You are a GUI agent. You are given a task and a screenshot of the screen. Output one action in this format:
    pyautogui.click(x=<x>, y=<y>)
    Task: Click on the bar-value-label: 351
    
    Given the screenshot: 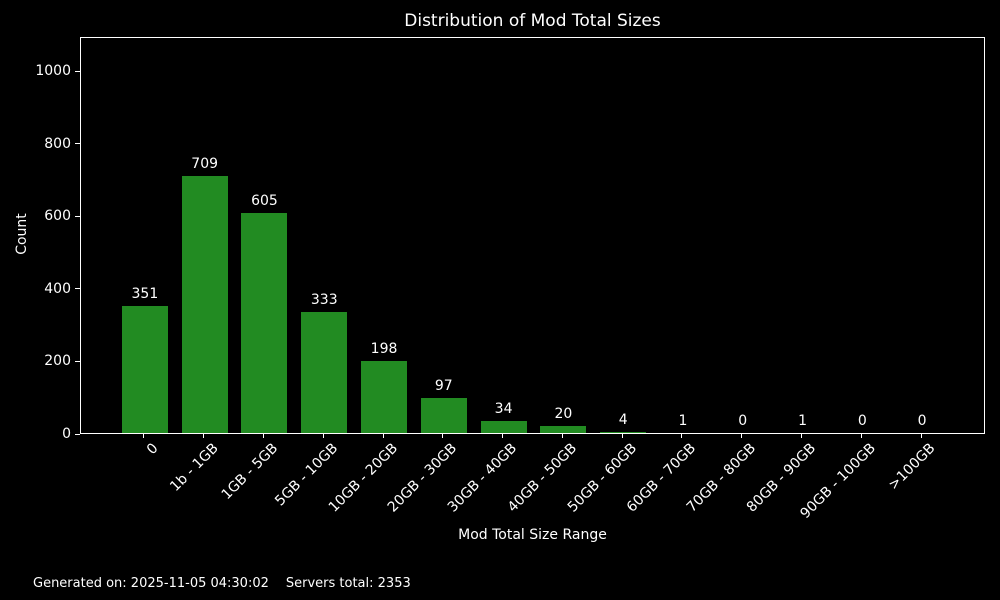 What is the action you would take?
    pyautogui.click(x=145, y=294)
    